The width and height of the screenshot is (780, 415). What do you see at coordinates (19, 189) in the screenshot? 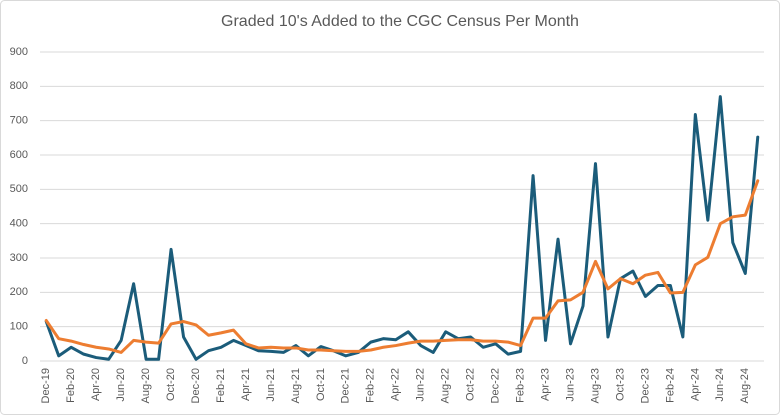
I see `y-tick-label: 500` at bounding box center [19, 189].